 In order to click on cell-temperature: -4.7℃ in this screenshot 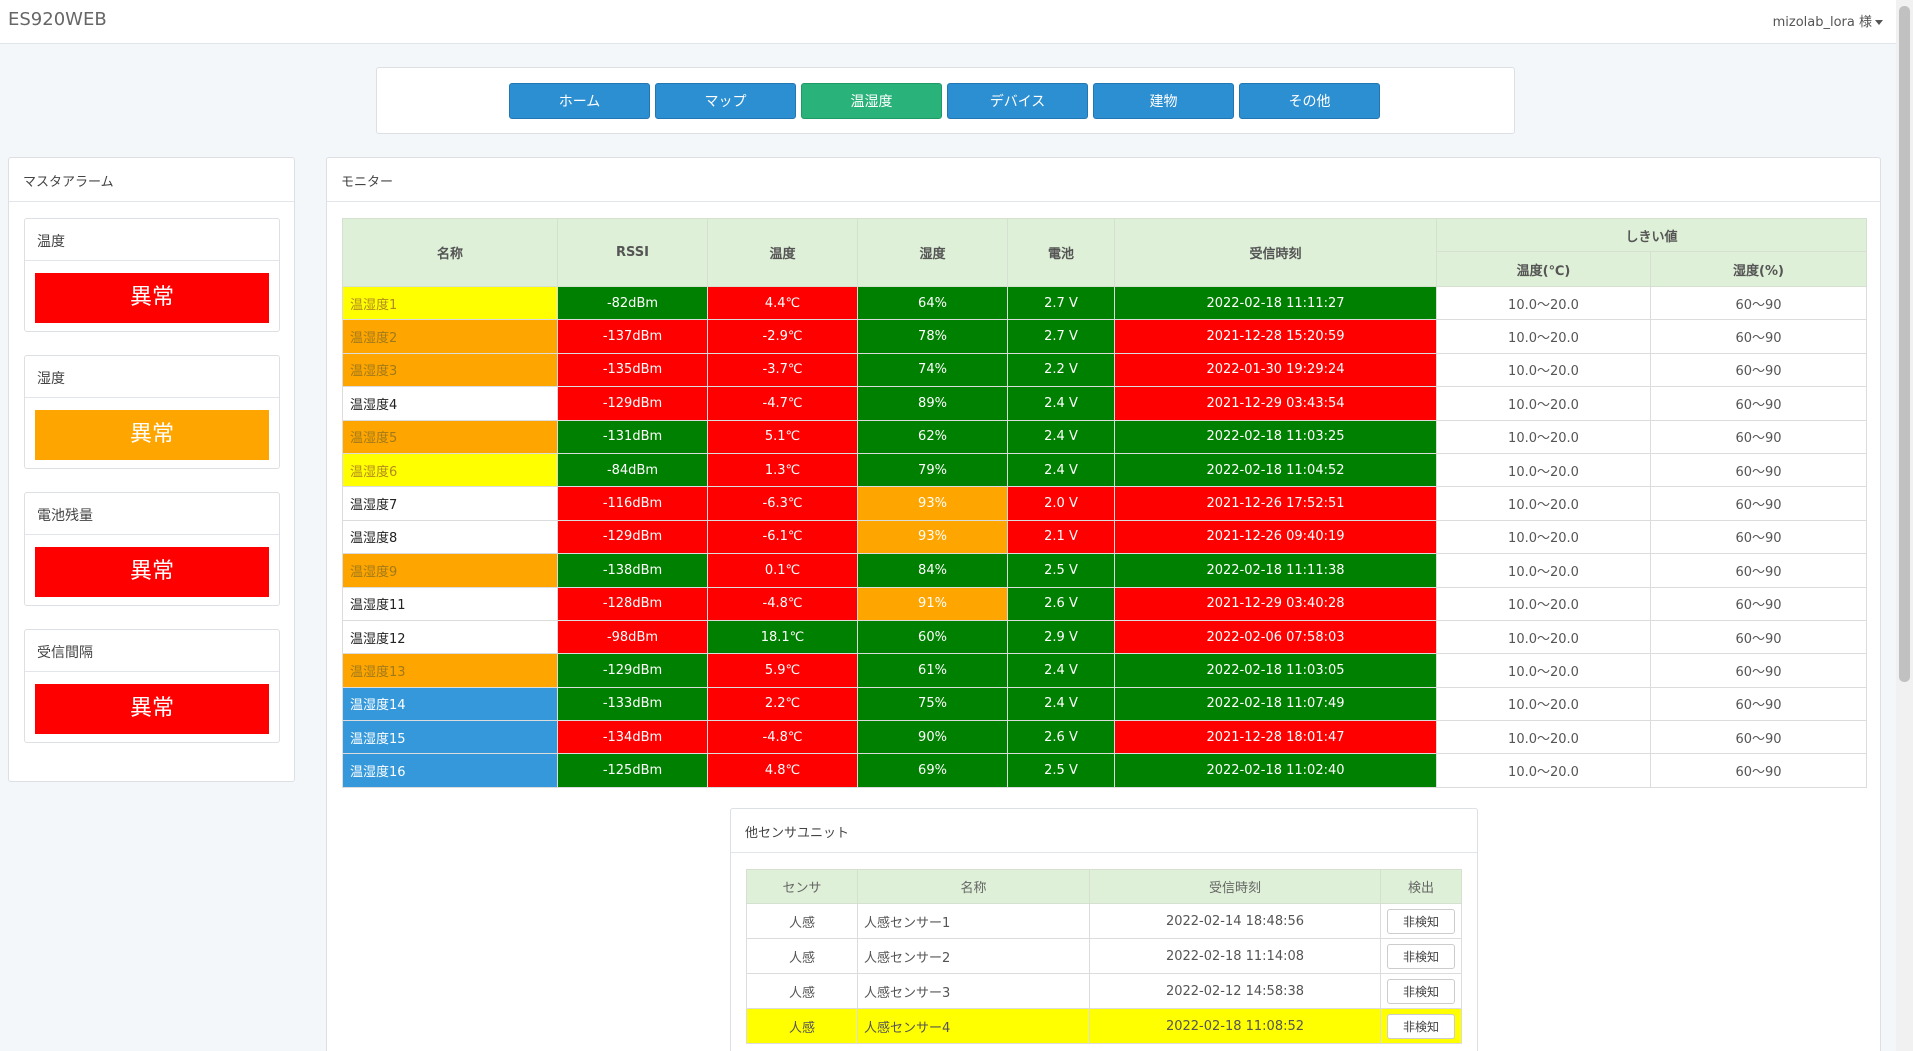, I will do `click(782, 403)`.